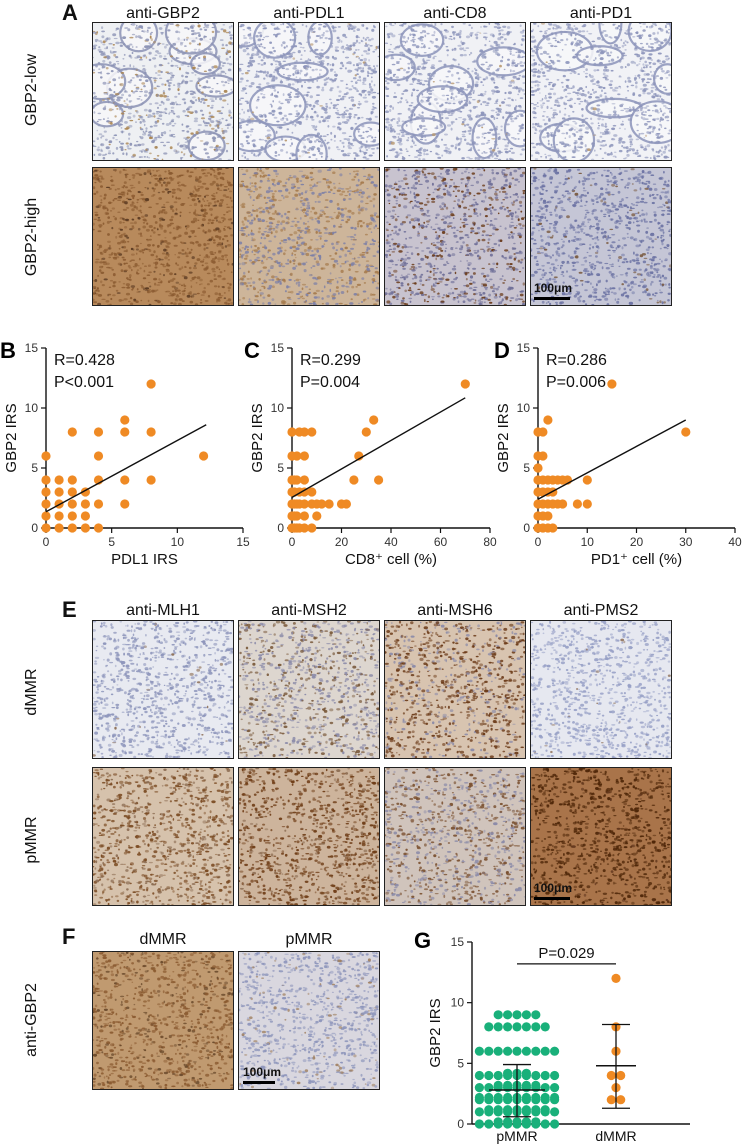 The width and height of the screenshot is (744, 1147). I want to click on column-label-a-4: anti-PD1, so click(601, 13).